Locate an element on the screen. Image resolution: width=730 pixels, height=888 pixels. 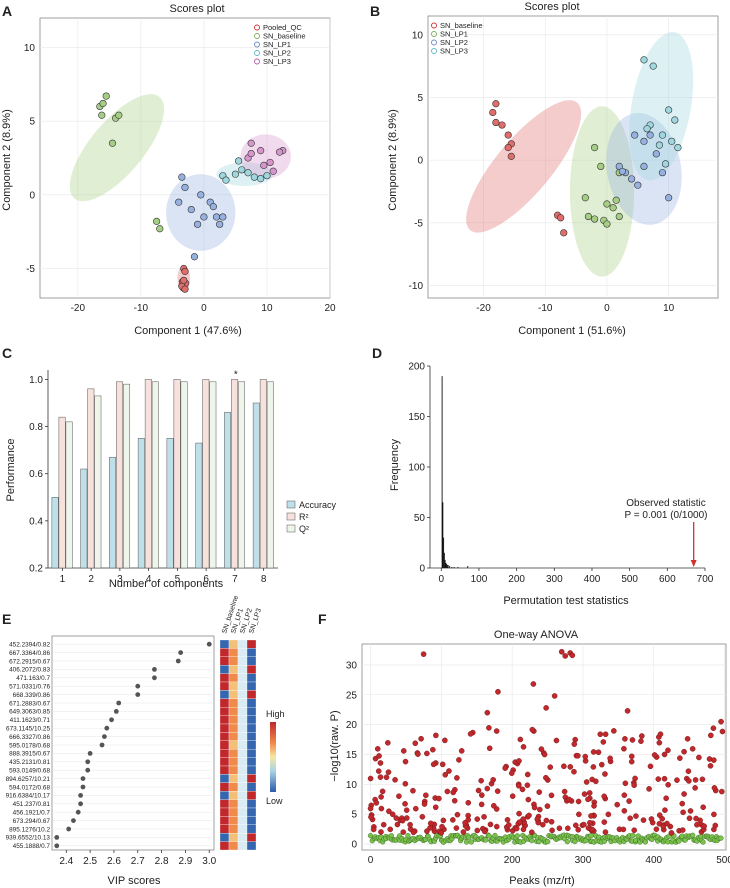
bar-r2 is located at coordinates (263, 474).